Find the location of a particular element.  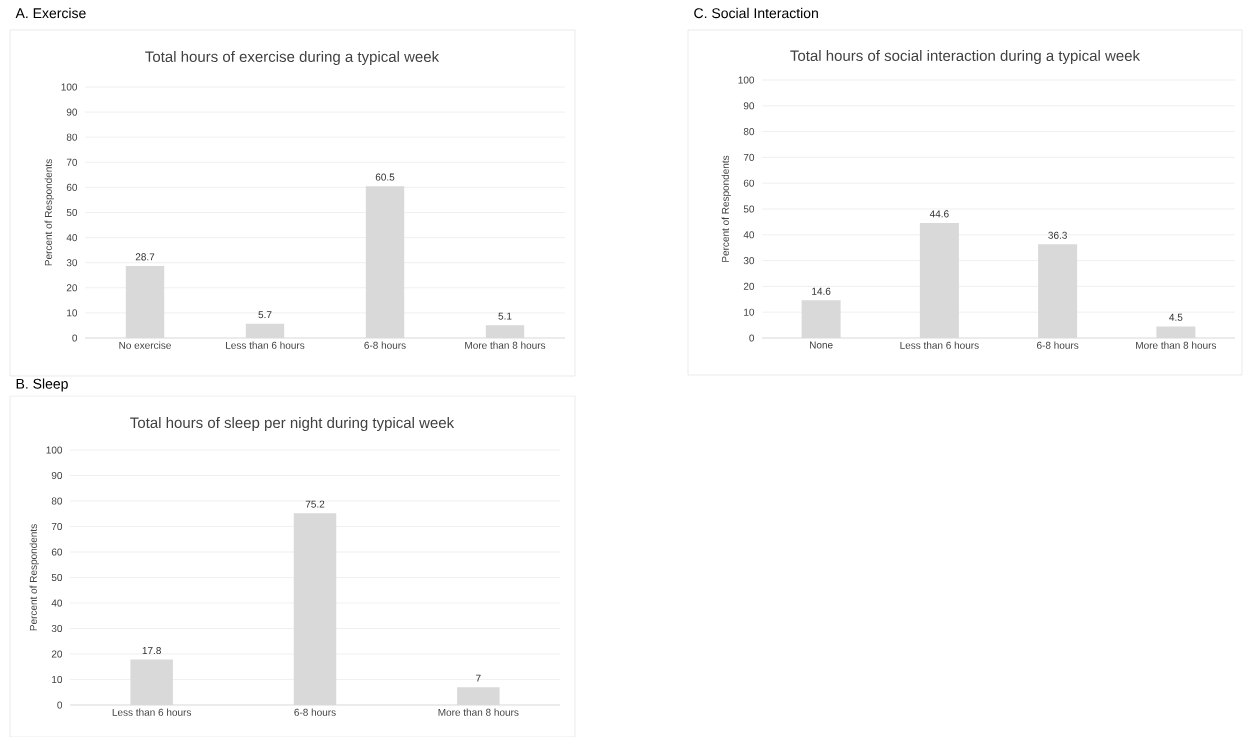

x-tick-label: None is located at coordinates (821, 345).